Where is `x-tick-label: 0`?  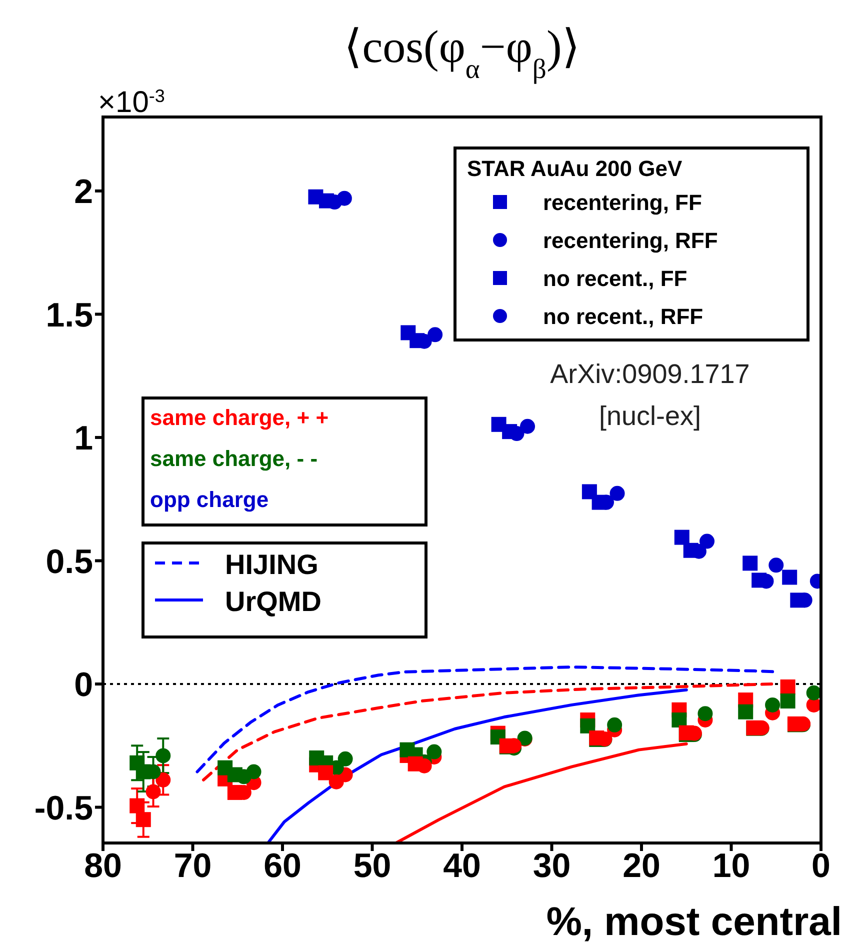 x-tick-label: 0 is located at coordinates (821, 866).